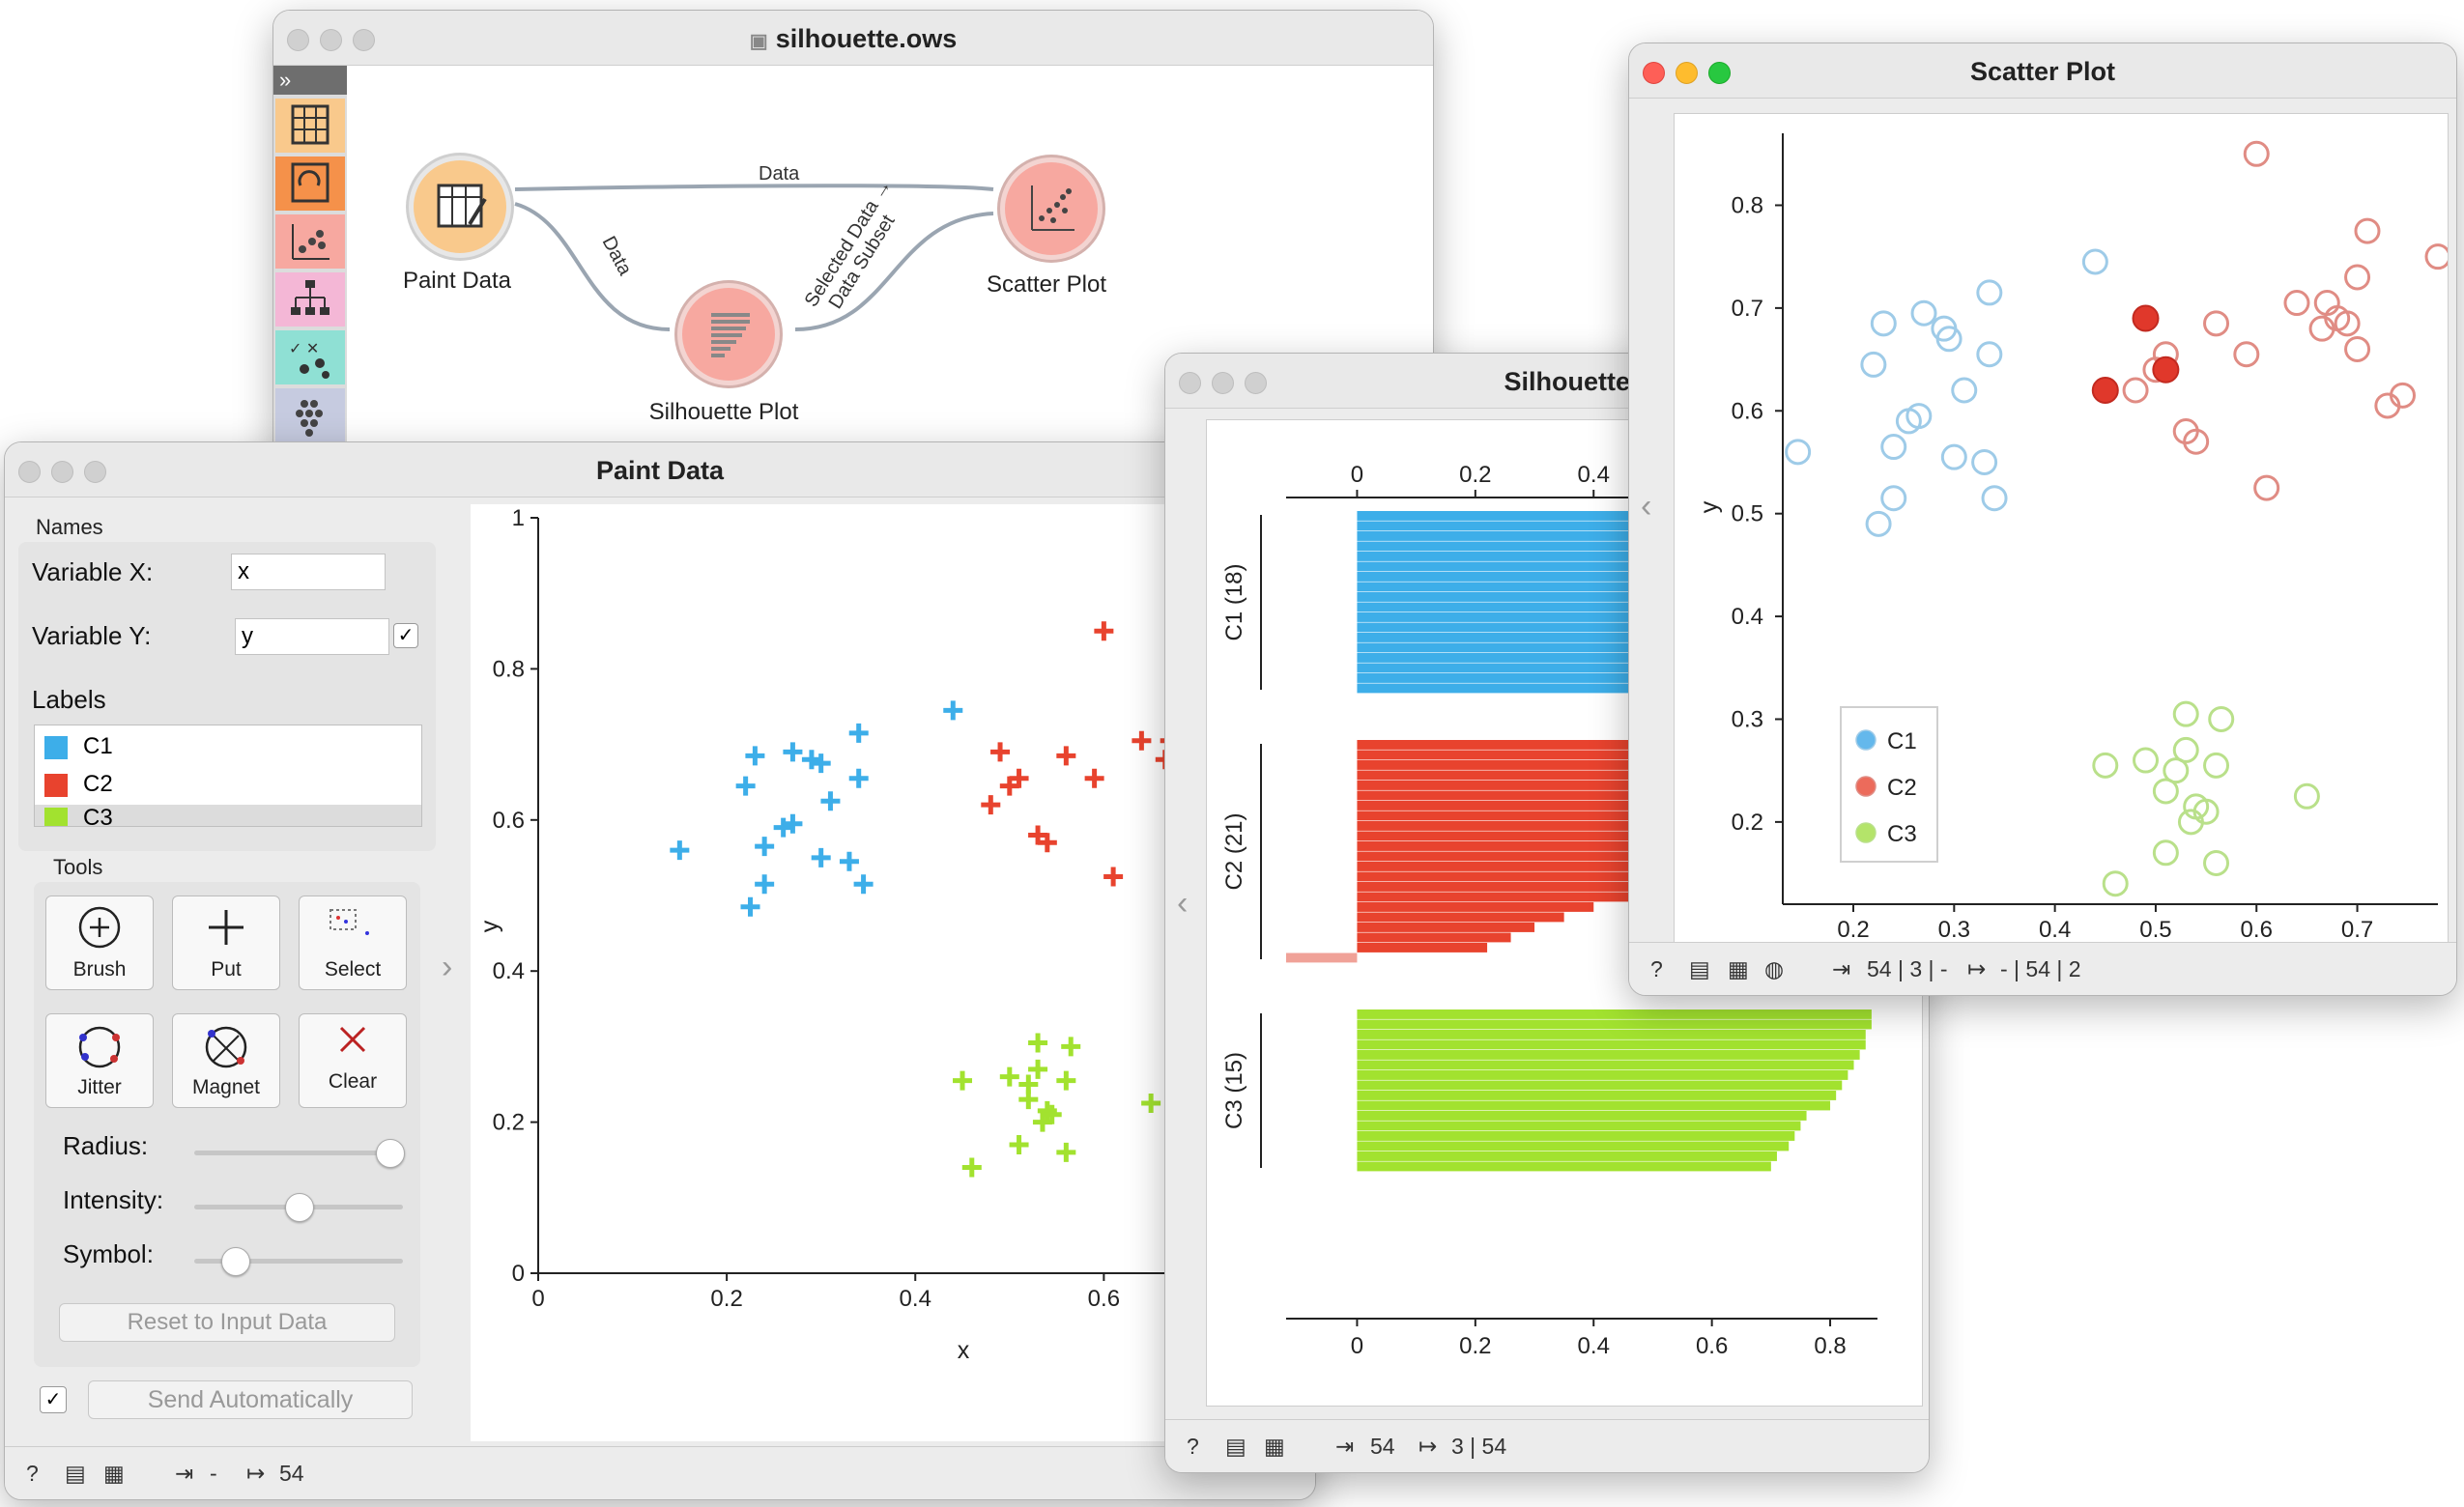 Image resolution: width=2464 pixels, height=1507 pixels. Describe the element at coordinates (617, 256) in the screenshot. I see `link-label-data-left: Data` at that location.